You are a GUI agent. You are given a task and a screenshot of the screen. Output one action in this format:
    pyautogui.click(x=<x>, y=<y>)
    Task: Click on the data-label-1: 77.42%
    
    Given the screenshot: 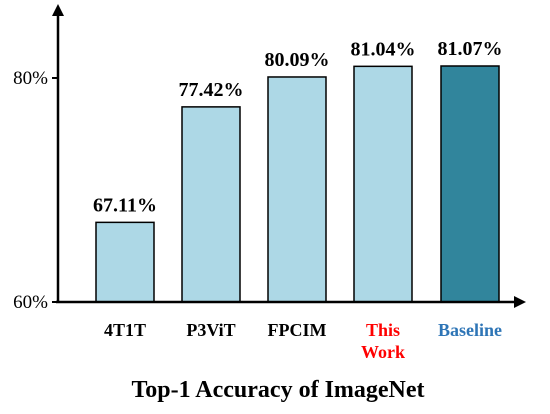 What is the action you would take?
    pyautogui.click(x=211, y=90)
    